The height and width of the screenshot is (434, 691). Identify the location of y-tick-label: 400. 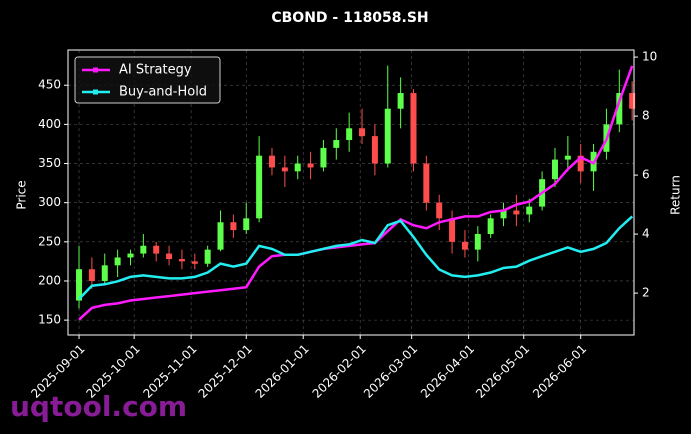
(49, 124).